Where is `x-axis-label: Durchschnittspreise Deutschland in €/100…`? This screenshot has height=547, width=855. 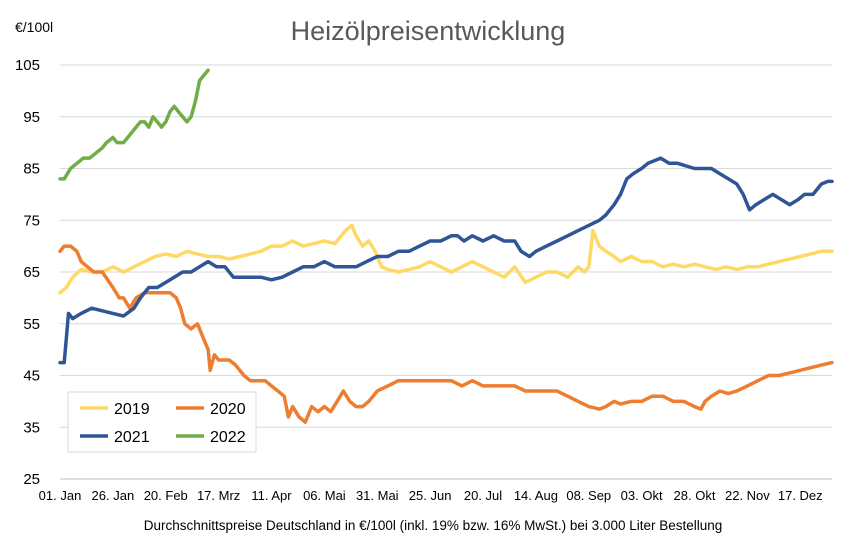
x-axis-label: Durchschnittspreise Deutschland in €/100… is located at coordinates (433, 525).